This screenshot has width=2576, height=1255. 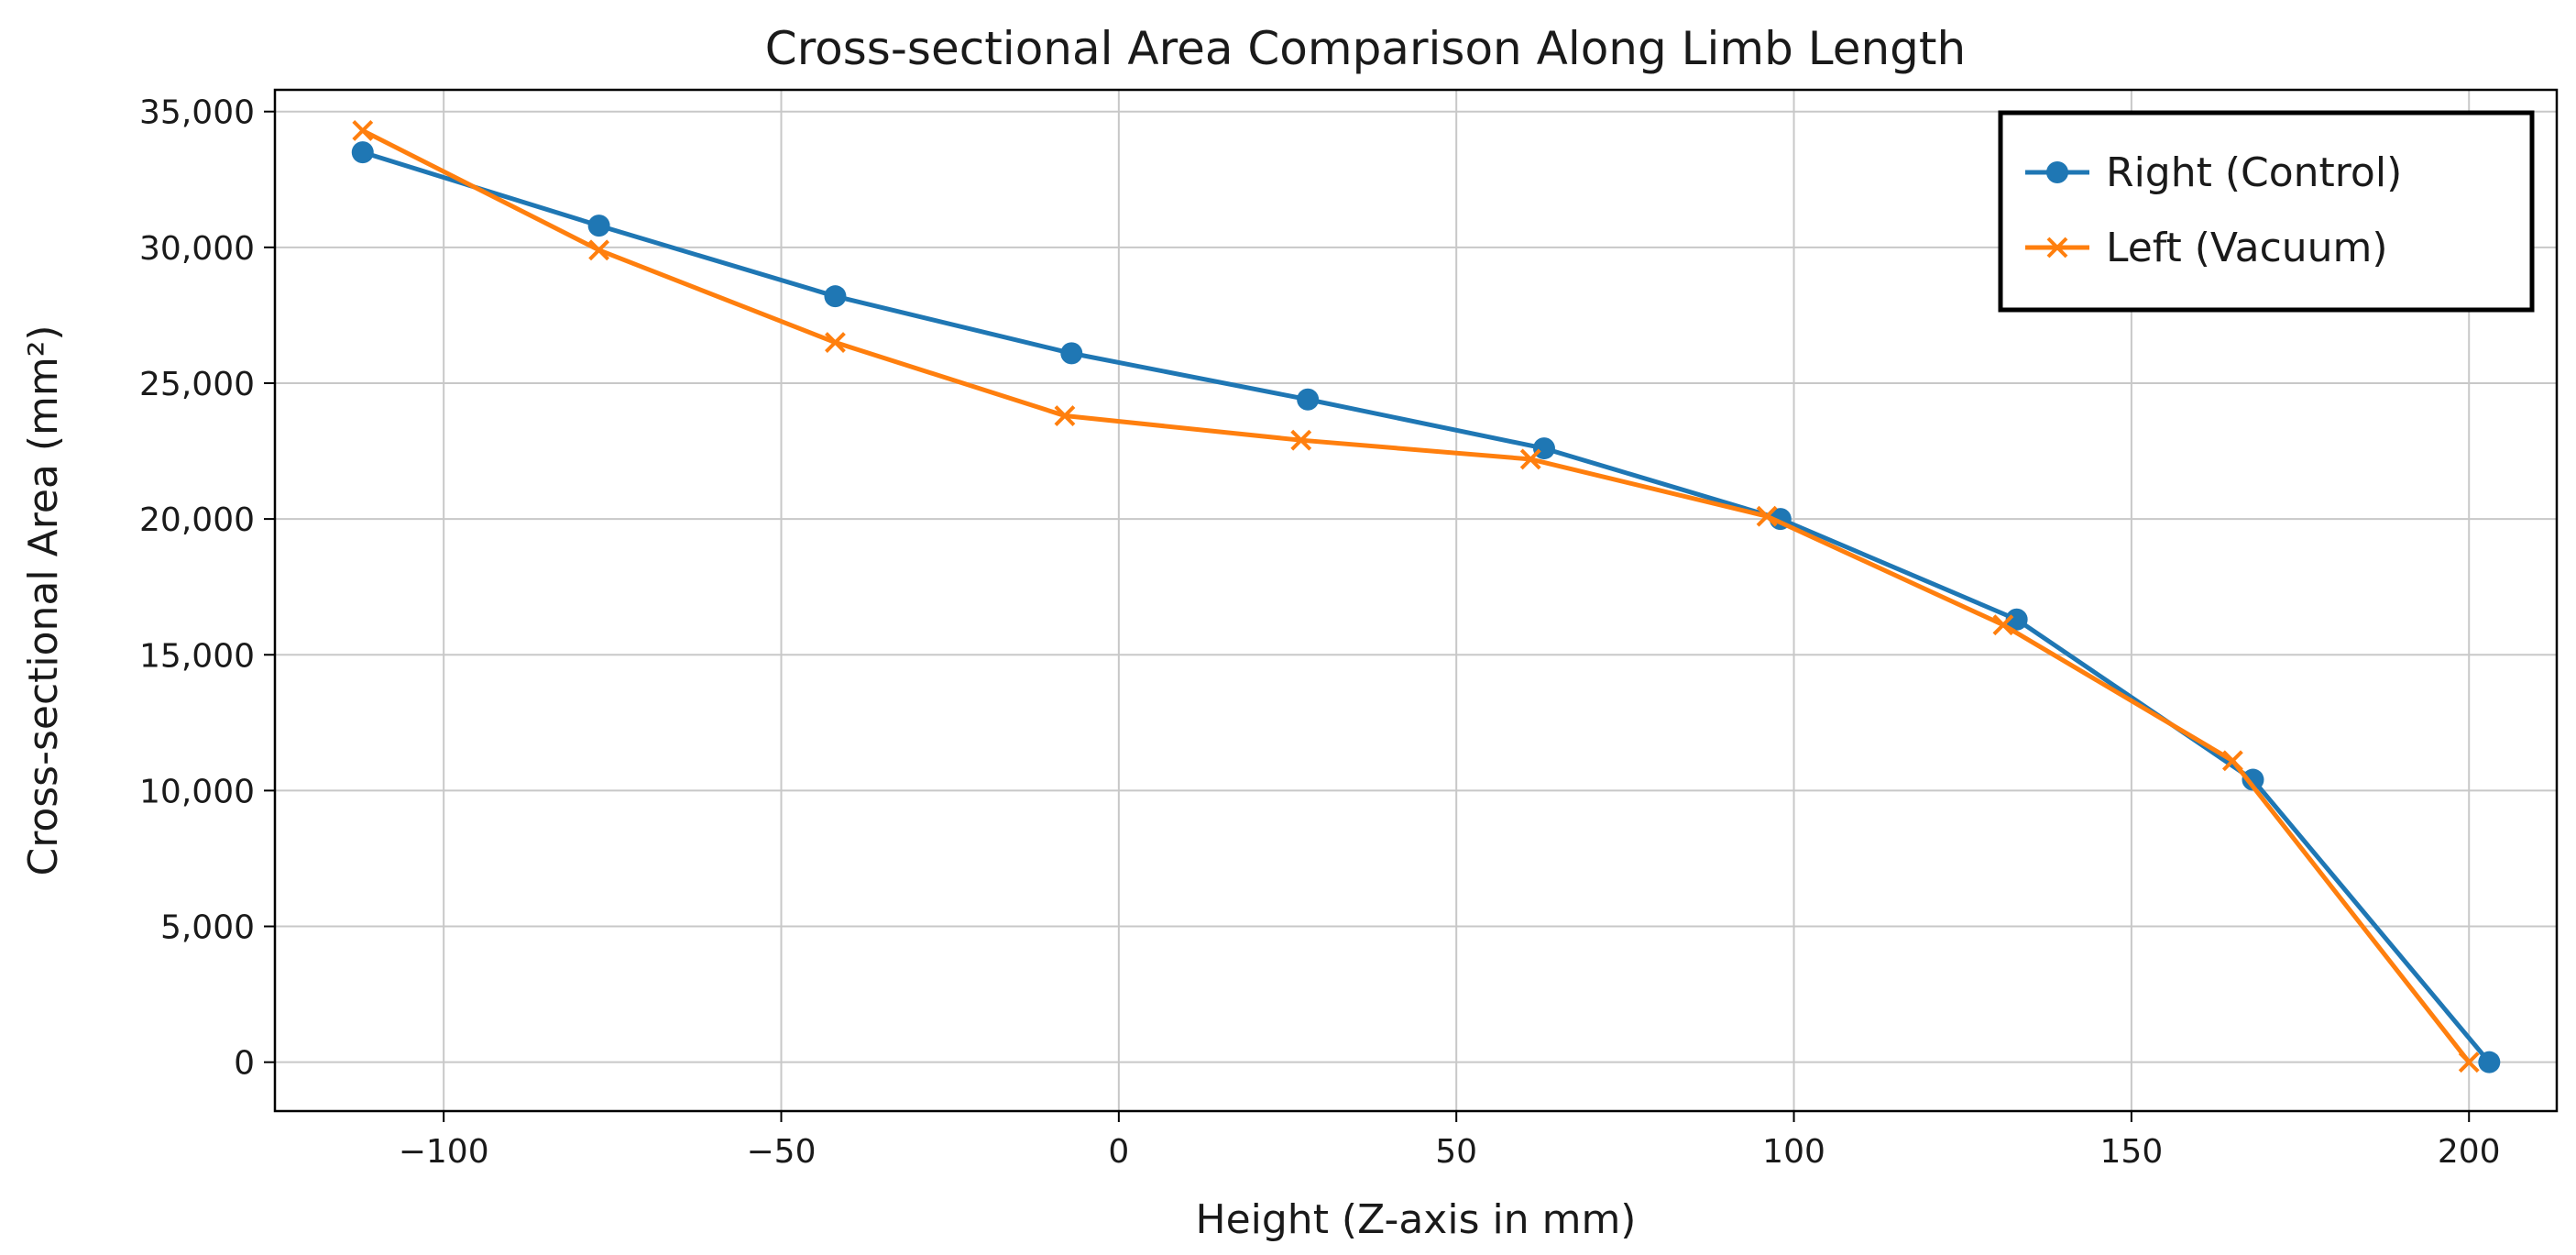 I want to click on legend-item: Left (Vacuum), so click(x=2206, y=248).